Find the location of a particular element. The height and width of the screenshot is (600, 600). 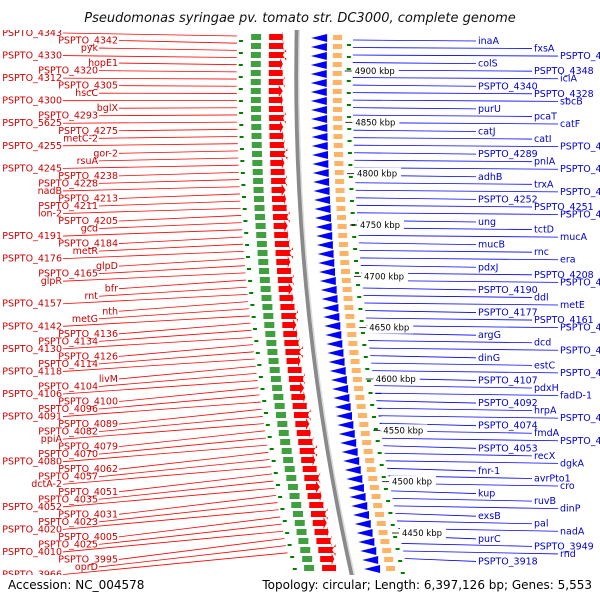

right-gene-label: PSPTO_4289 is located at coordinates (508, 154).